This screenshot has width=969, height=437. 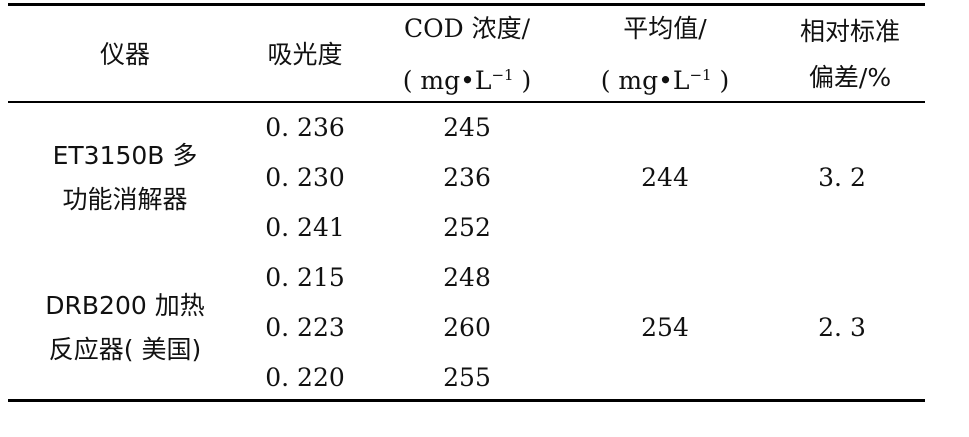 I want to click on instrument-line2: 反应器( 美国), so click(x=125, y=349).